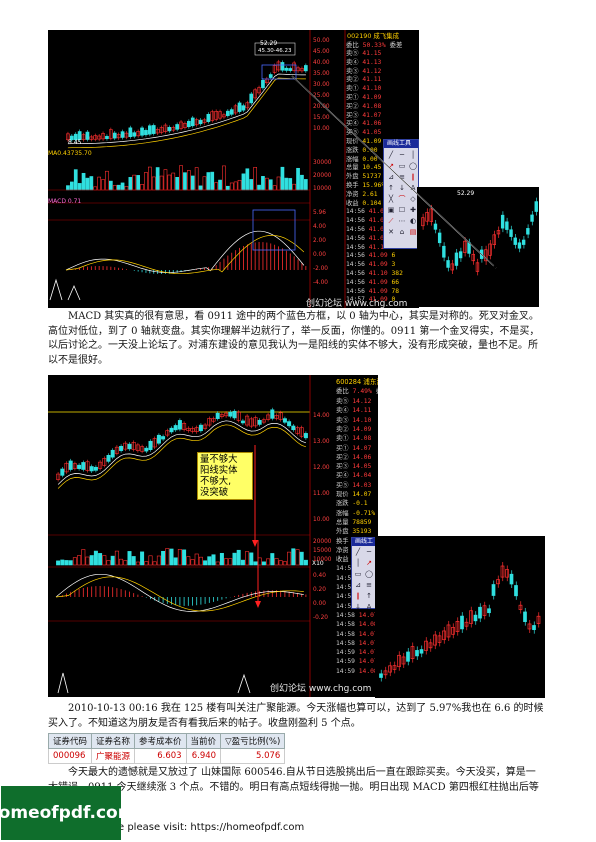 This screenshot has width=596, height=842. I want to click on draw-tool-icon: ⟋, so click(391, 221).